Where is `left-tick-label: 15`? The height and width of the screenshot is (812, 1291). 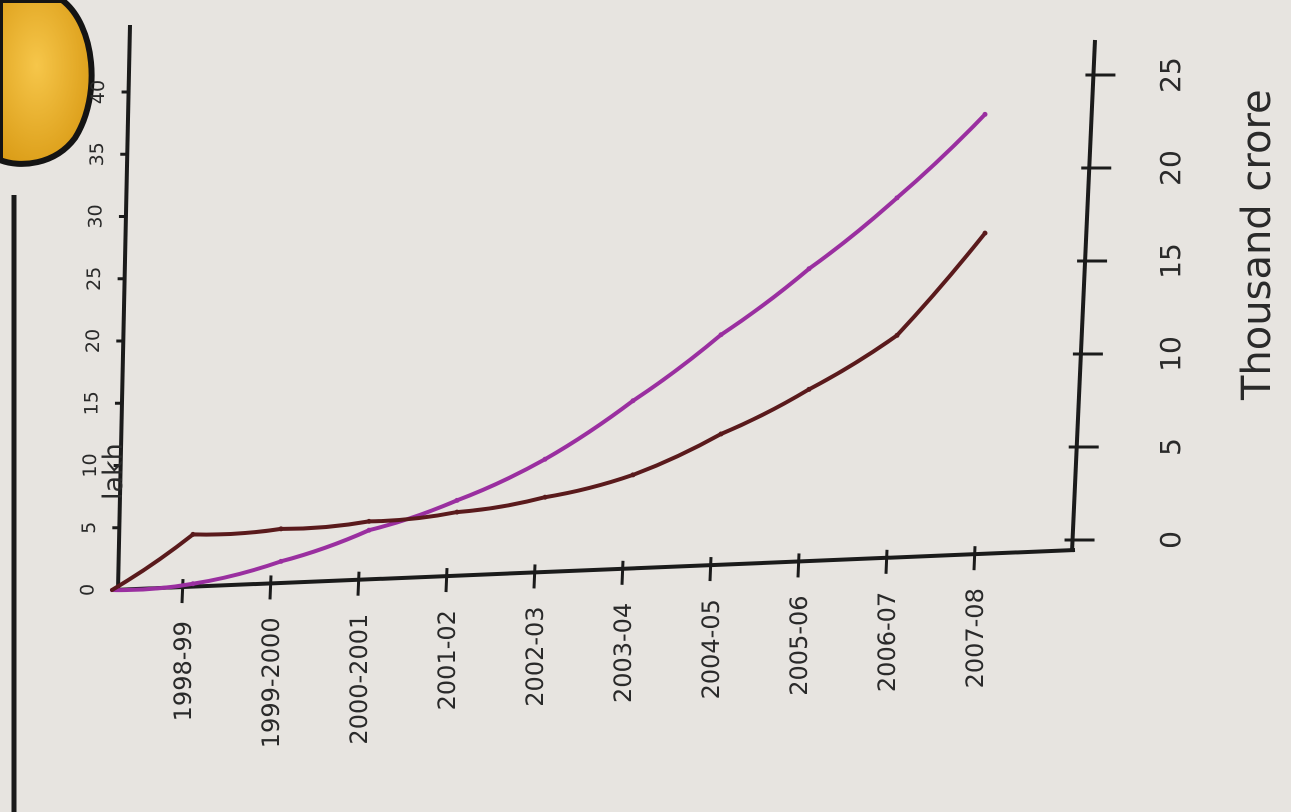 left-tick-label: 15 is located at coordinates (91, 403).